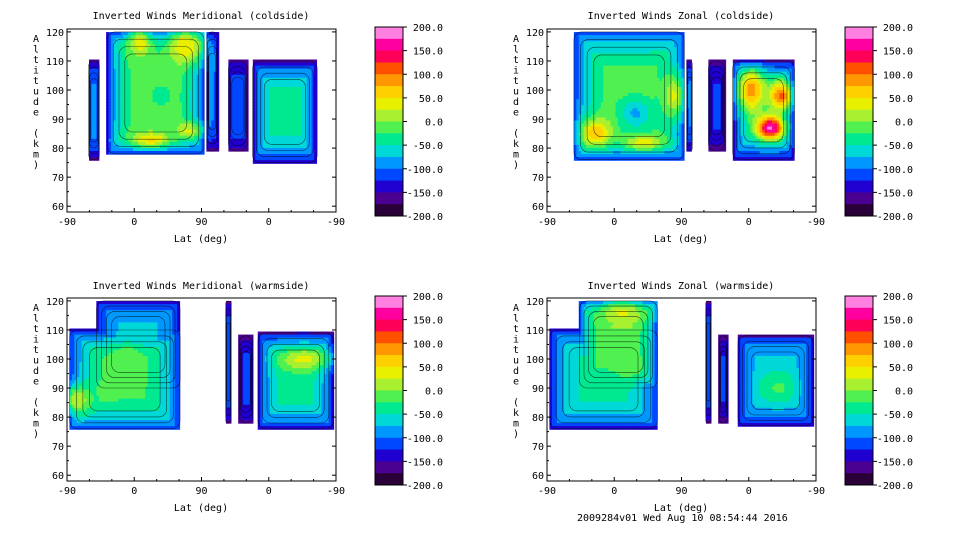 This screenshot has height=540, width=960. Describe the element at coordinates (389, 68) in the screenshot. I see `colorbar-swatch` at that location.